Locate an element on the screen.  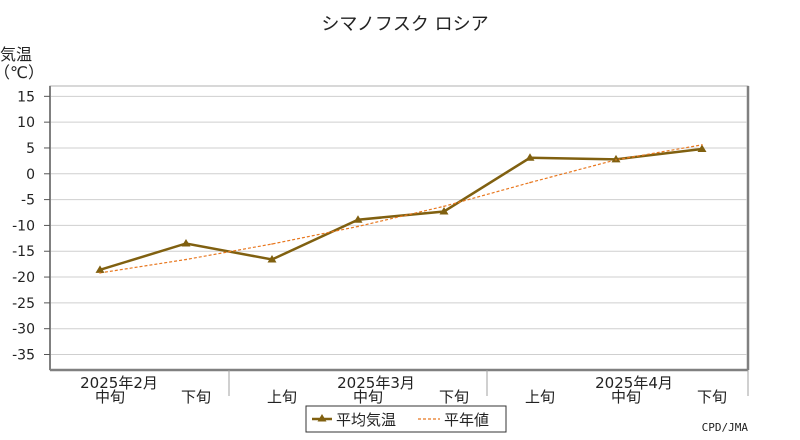
legend-box is located at coordinates (406, 419).